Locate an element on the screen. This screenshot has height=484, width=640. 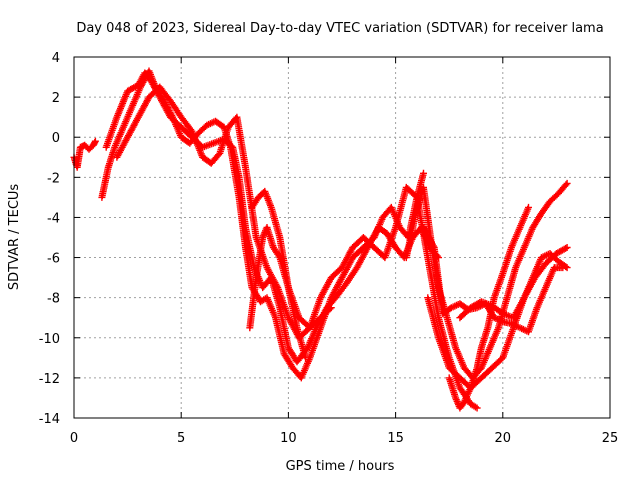
y-tick-label: 0 is located at coordinates (56, 138).